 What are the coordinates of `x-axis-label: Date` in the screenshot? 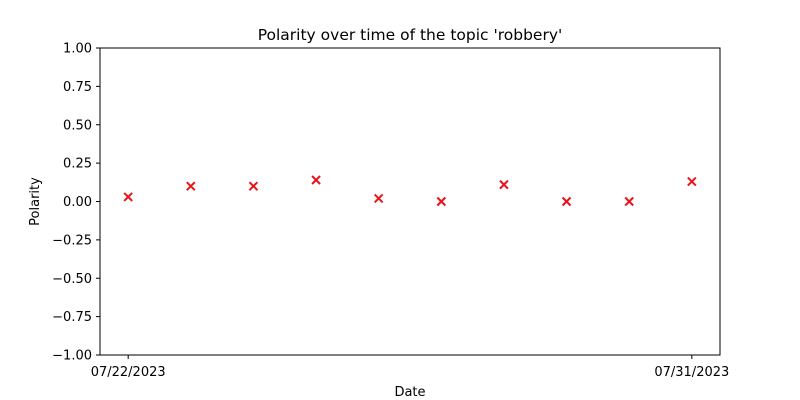 It's located at (409, 392).